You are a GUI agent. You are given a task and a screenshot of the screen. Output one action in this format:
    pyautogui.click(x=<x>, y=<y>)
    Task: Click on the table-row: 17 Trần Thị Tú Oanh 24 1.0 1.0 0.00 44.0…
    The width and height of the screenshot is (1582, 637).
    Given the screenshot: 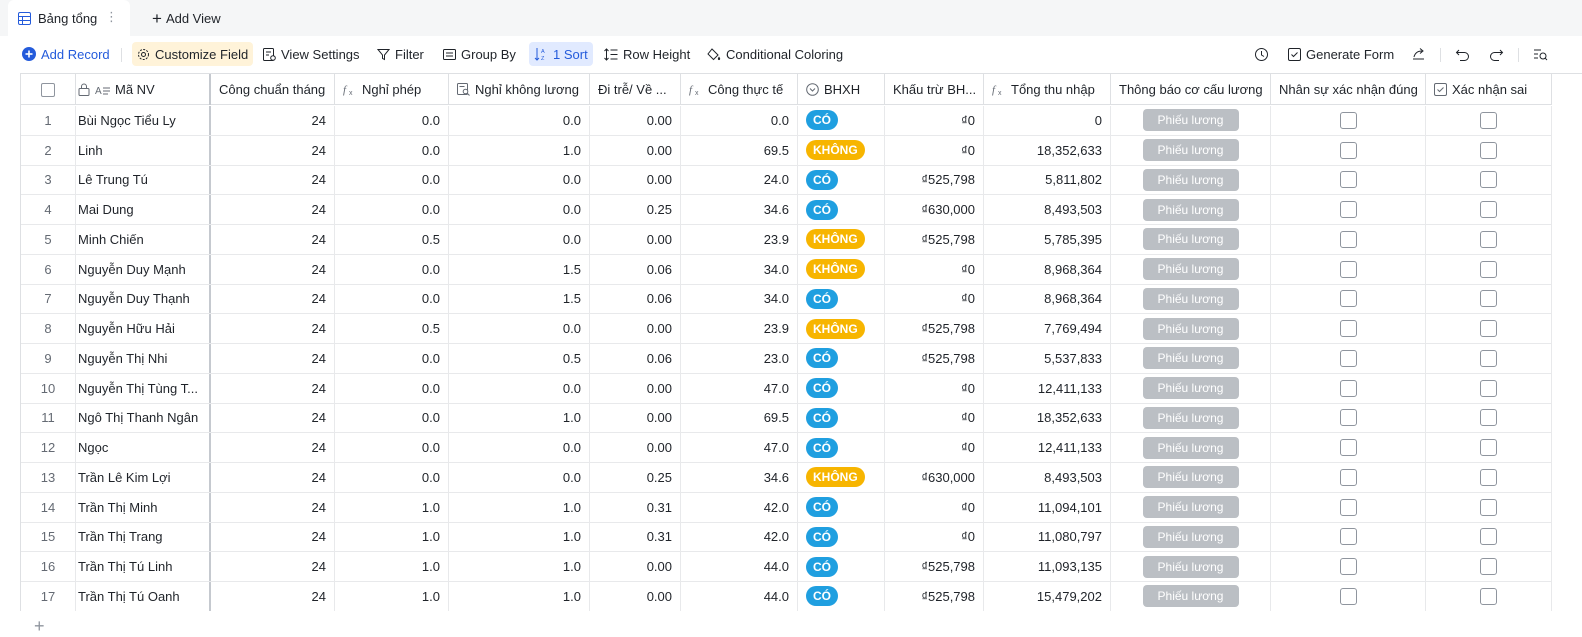 What is the action you would take?
    pyautogui.click(x=786, y=596)
    